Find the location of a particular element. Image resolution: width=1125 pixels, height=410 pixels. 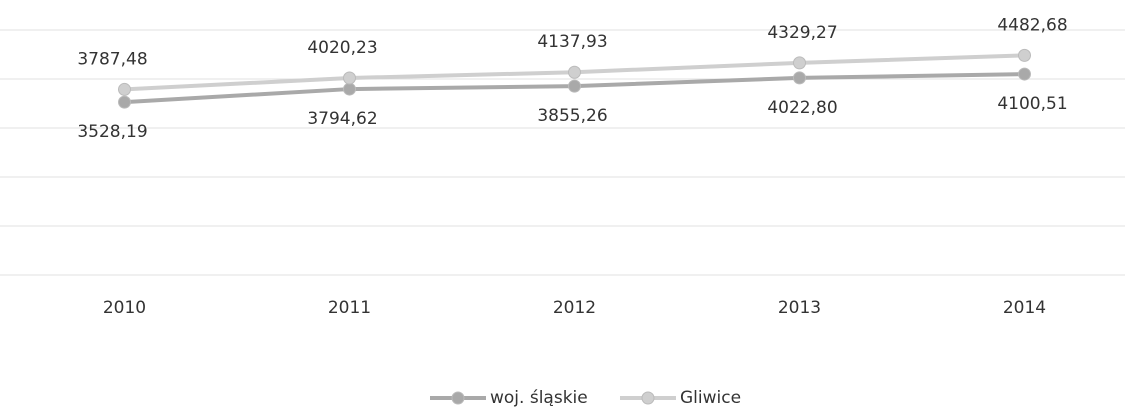

x-tick-label: 2013 is located at coordinates (799, 308).